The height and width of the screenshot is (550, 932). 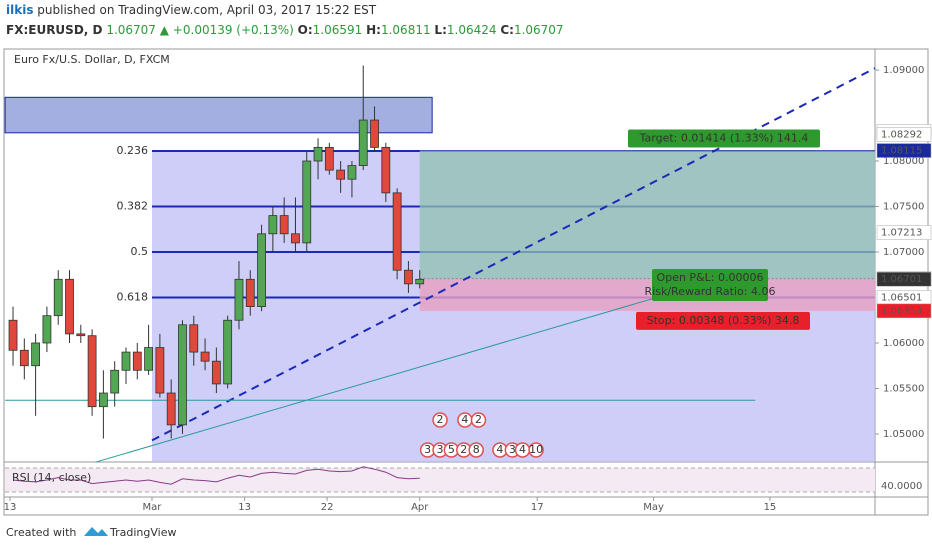 I want to click on event-count: 8, so click(x=476, y=449).